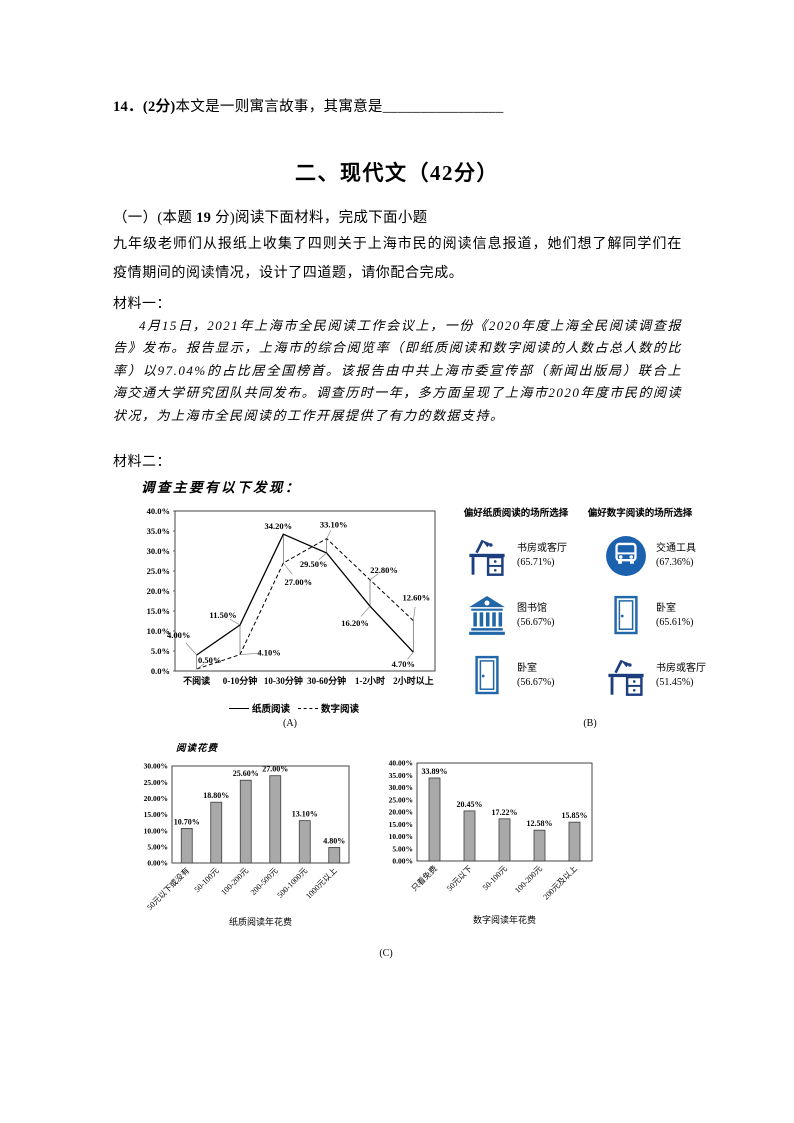 This screenshot has width=794, height=1123. I want to click on data-label: 16.20%, so click(355, 623).